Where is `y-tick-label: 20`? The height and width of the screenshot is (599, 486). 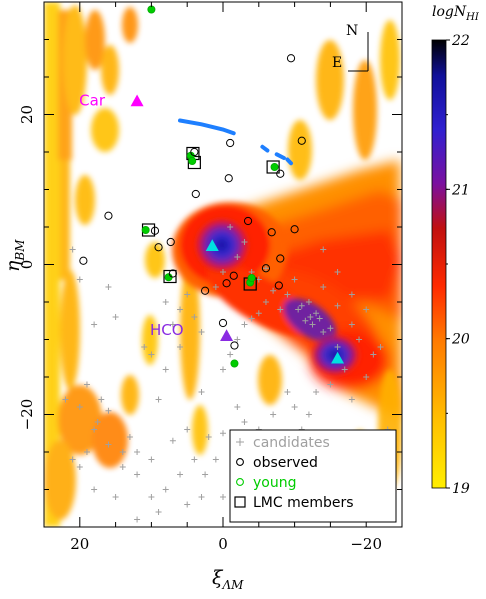
y-tick-label: 20 is located at coordinates (27, 114).